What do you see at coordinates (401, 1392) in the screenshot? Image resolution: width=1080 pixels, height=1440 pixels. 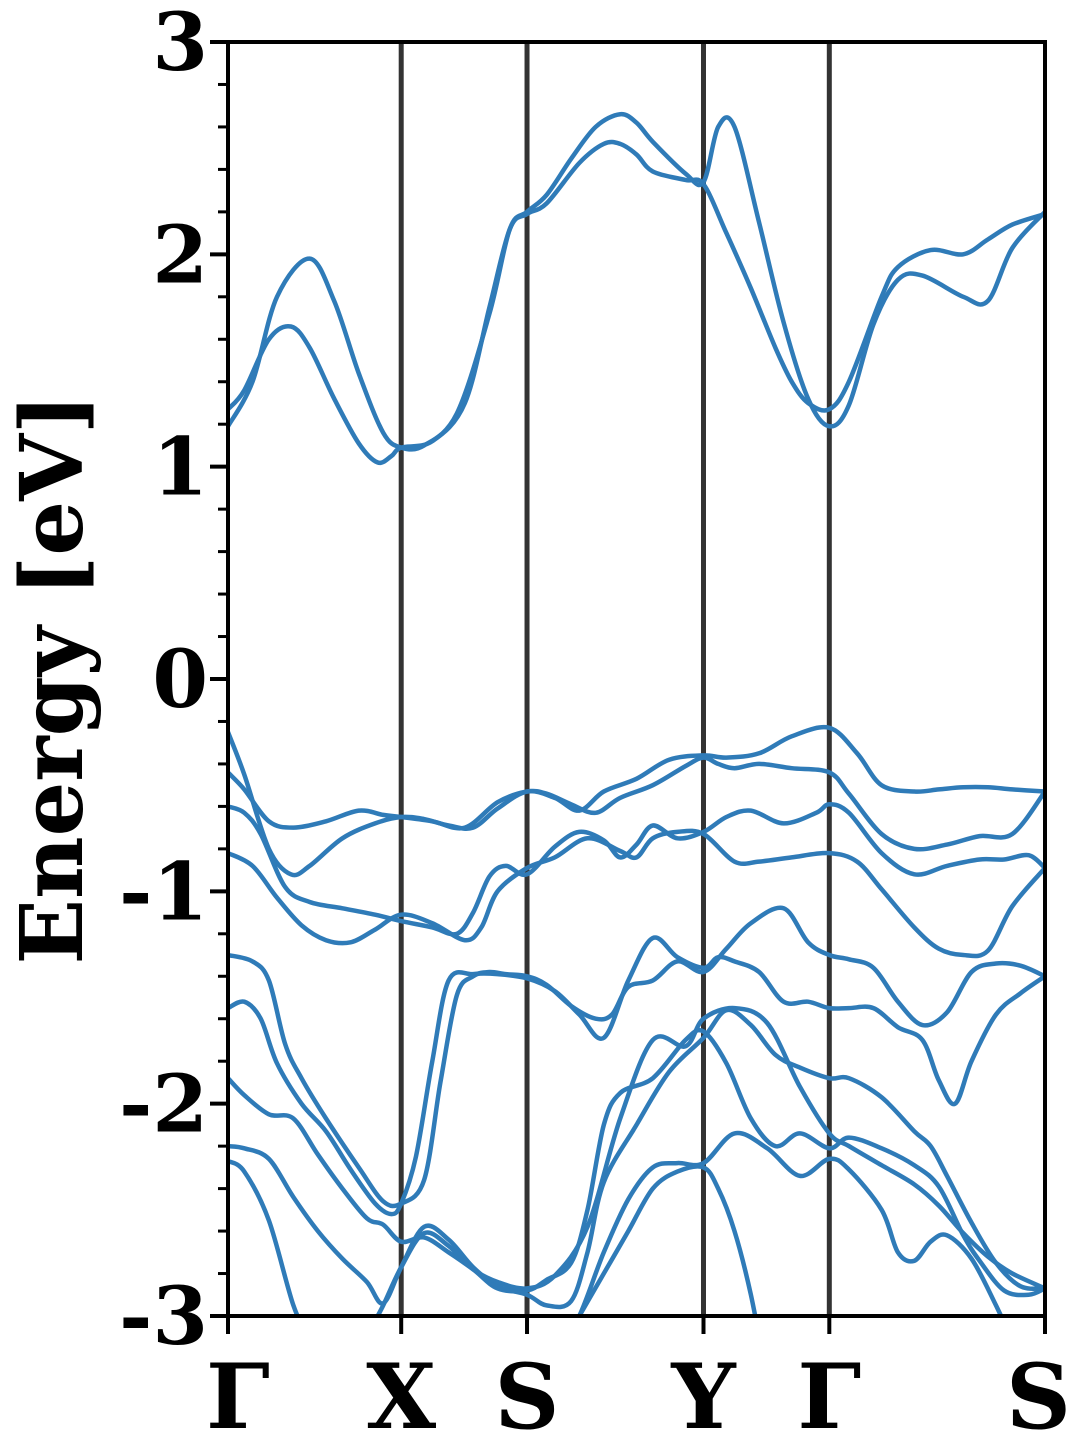 I see `kpoint-label-1: X` at bounding box center [401, 1392].